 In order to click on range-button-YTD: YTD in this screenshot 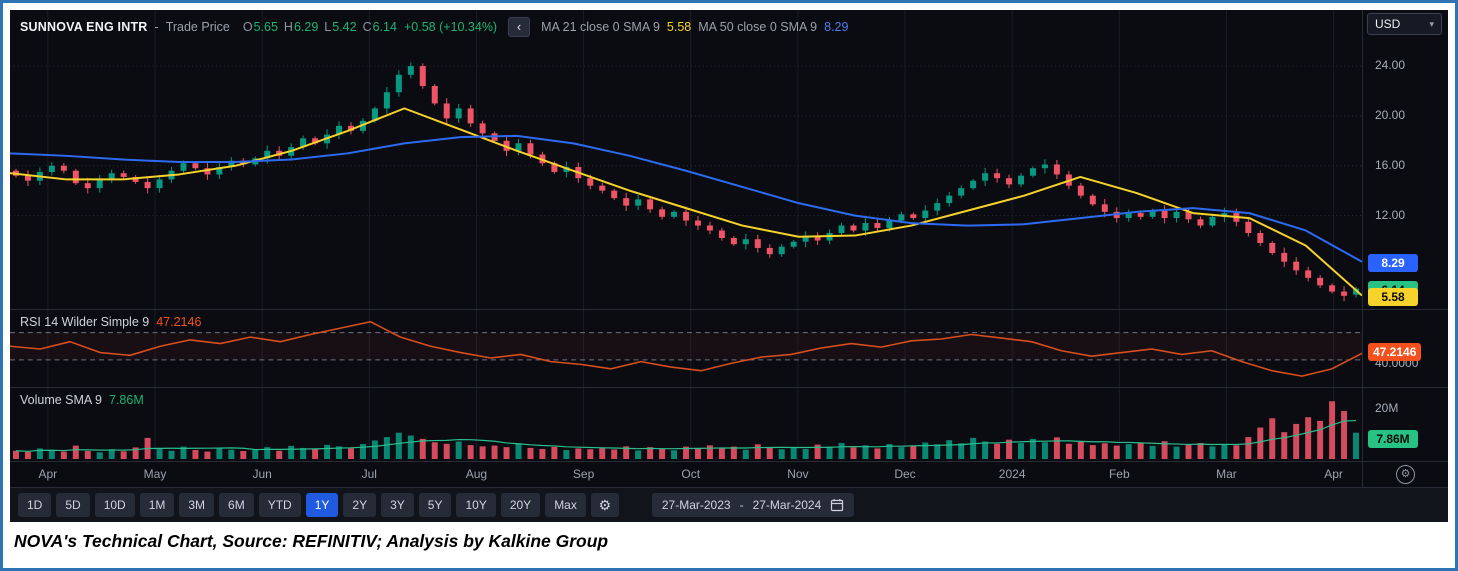, I will do `click(279, 505)`.